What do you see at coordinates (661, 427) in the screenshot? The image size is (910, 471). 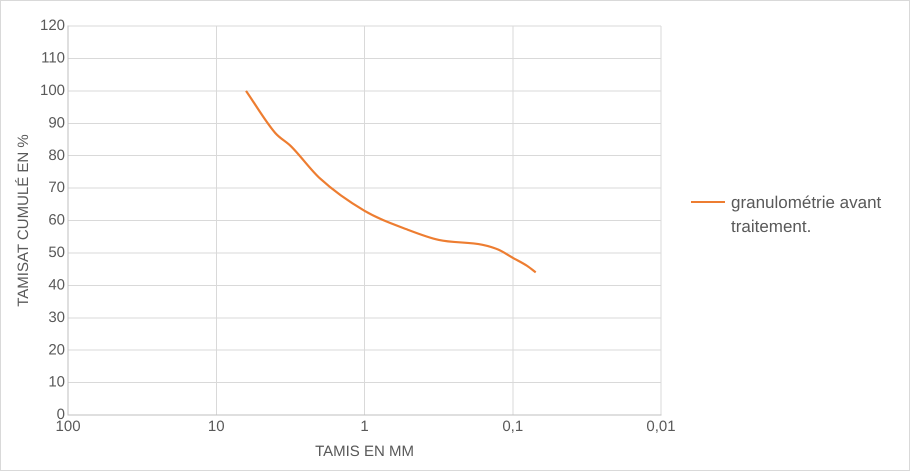 I see `x-tick-label: 0,01` at bounding box center [661, 427].